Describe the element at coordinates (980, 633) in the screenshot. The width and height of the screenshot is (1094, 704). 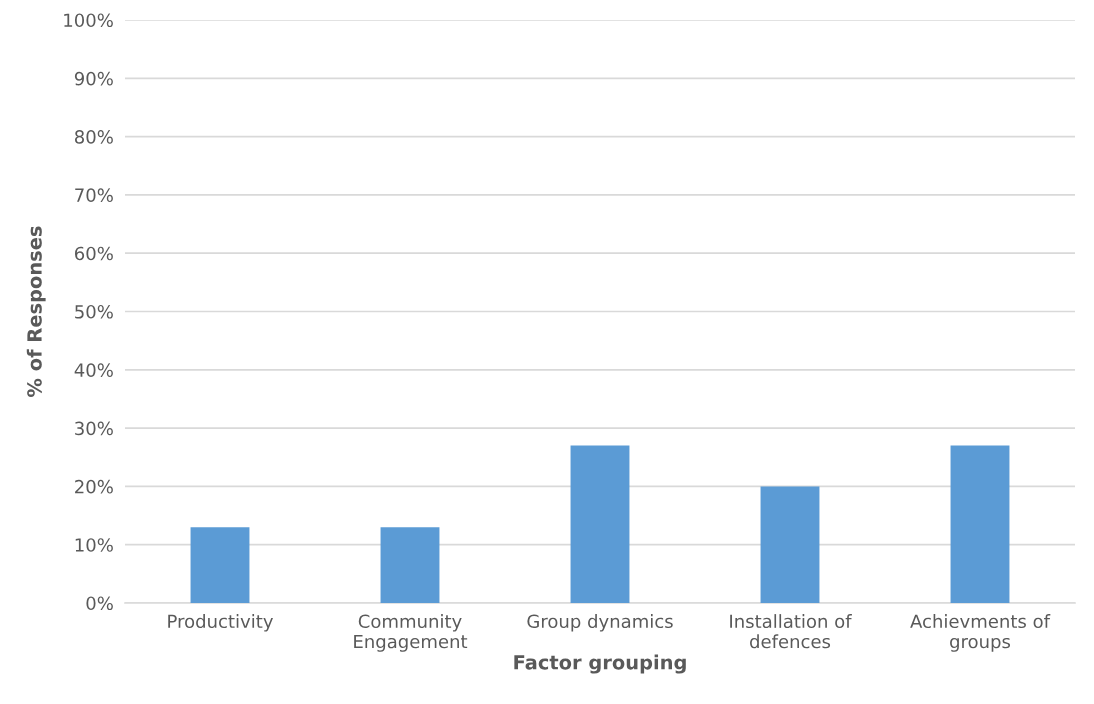
I see `x-tick-label: Achievments of groups` at that location.